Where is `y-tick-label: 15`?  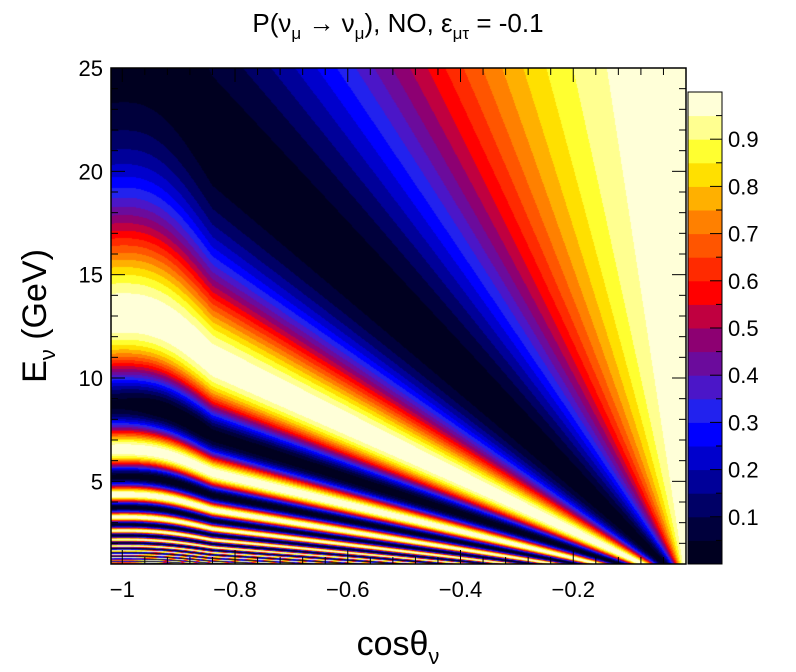
y-tick-label: 15 is located at coordinates (91, 275).